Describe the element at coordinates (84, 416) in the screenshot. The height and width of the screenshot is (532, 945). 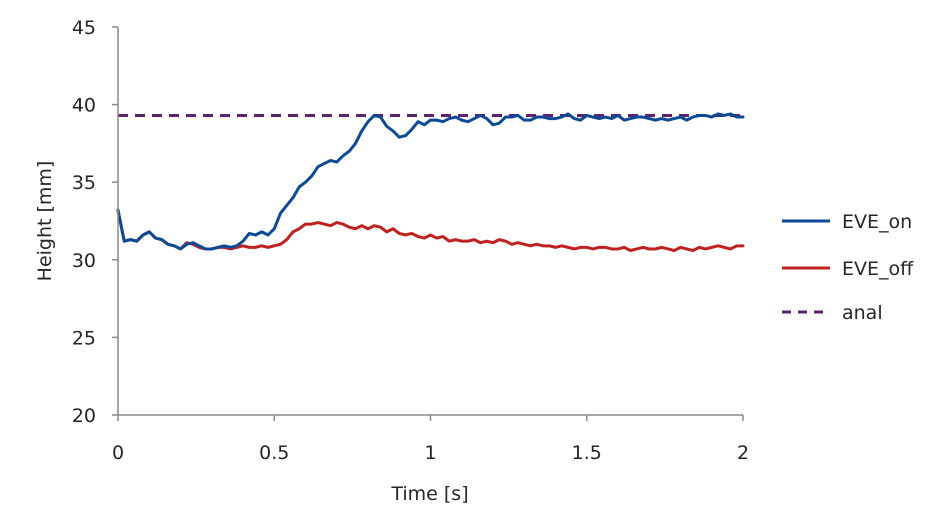
I see `y-tick-label: 20` at that location.